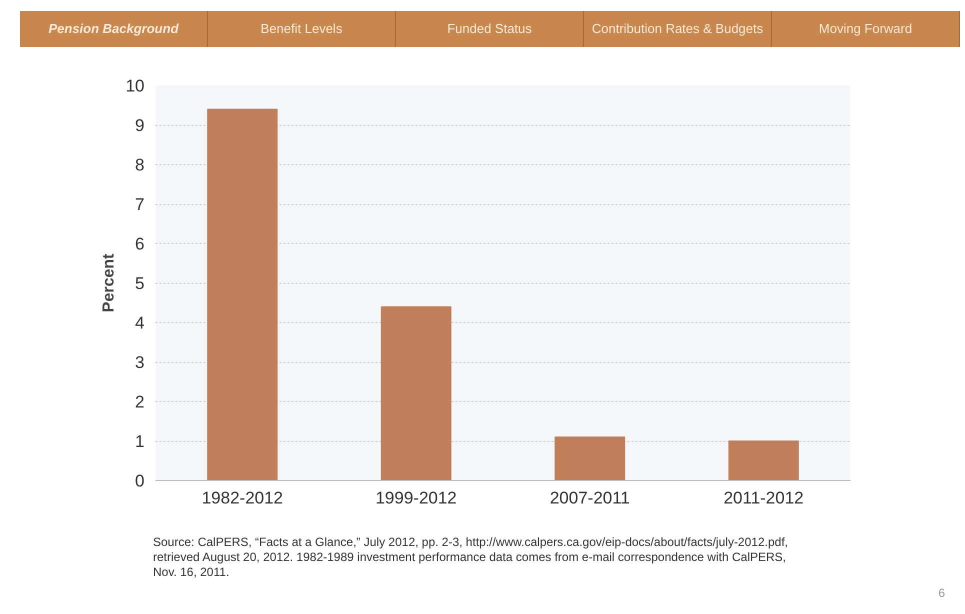 The image size is (965, 614). What do you see at coordinates (941, 593) in the screenshot?
I see `text: 6` at bounding box center [941, 593].